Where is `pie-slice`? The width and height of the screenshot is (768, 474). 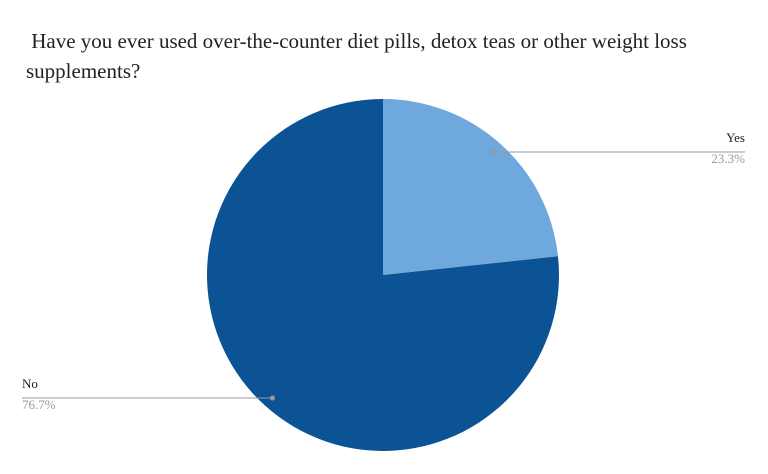
pie-slice is located at coordinates (470, 187).